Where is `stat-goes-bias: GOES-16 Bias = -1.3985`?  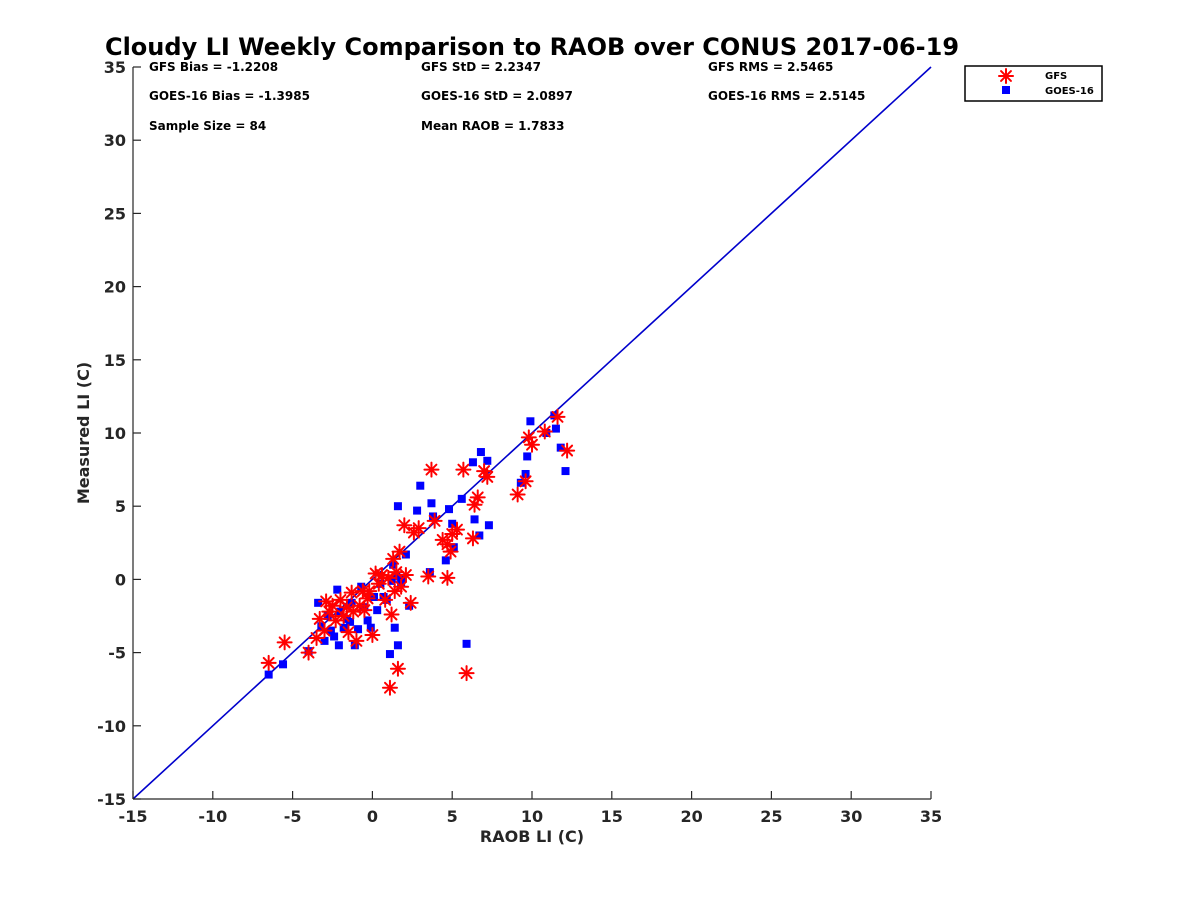 stat-goes-bias: GOES-16 Bias = -1.3985 is located at coordinates (229, 96).